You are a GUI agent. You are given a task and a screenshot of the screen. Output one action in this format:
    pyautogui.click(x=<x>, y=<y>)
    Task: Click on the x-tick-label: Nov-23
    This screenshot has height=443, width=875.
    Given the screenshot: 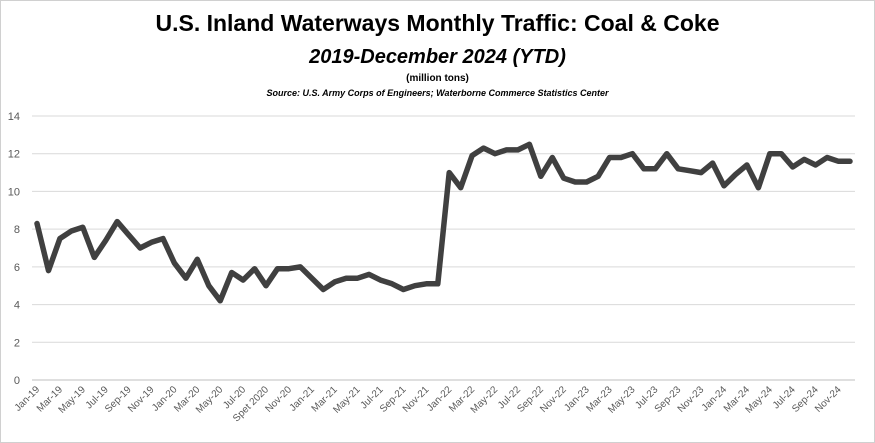 What is the action you would take?
    pyautogui.click(x=691, y=399)
    